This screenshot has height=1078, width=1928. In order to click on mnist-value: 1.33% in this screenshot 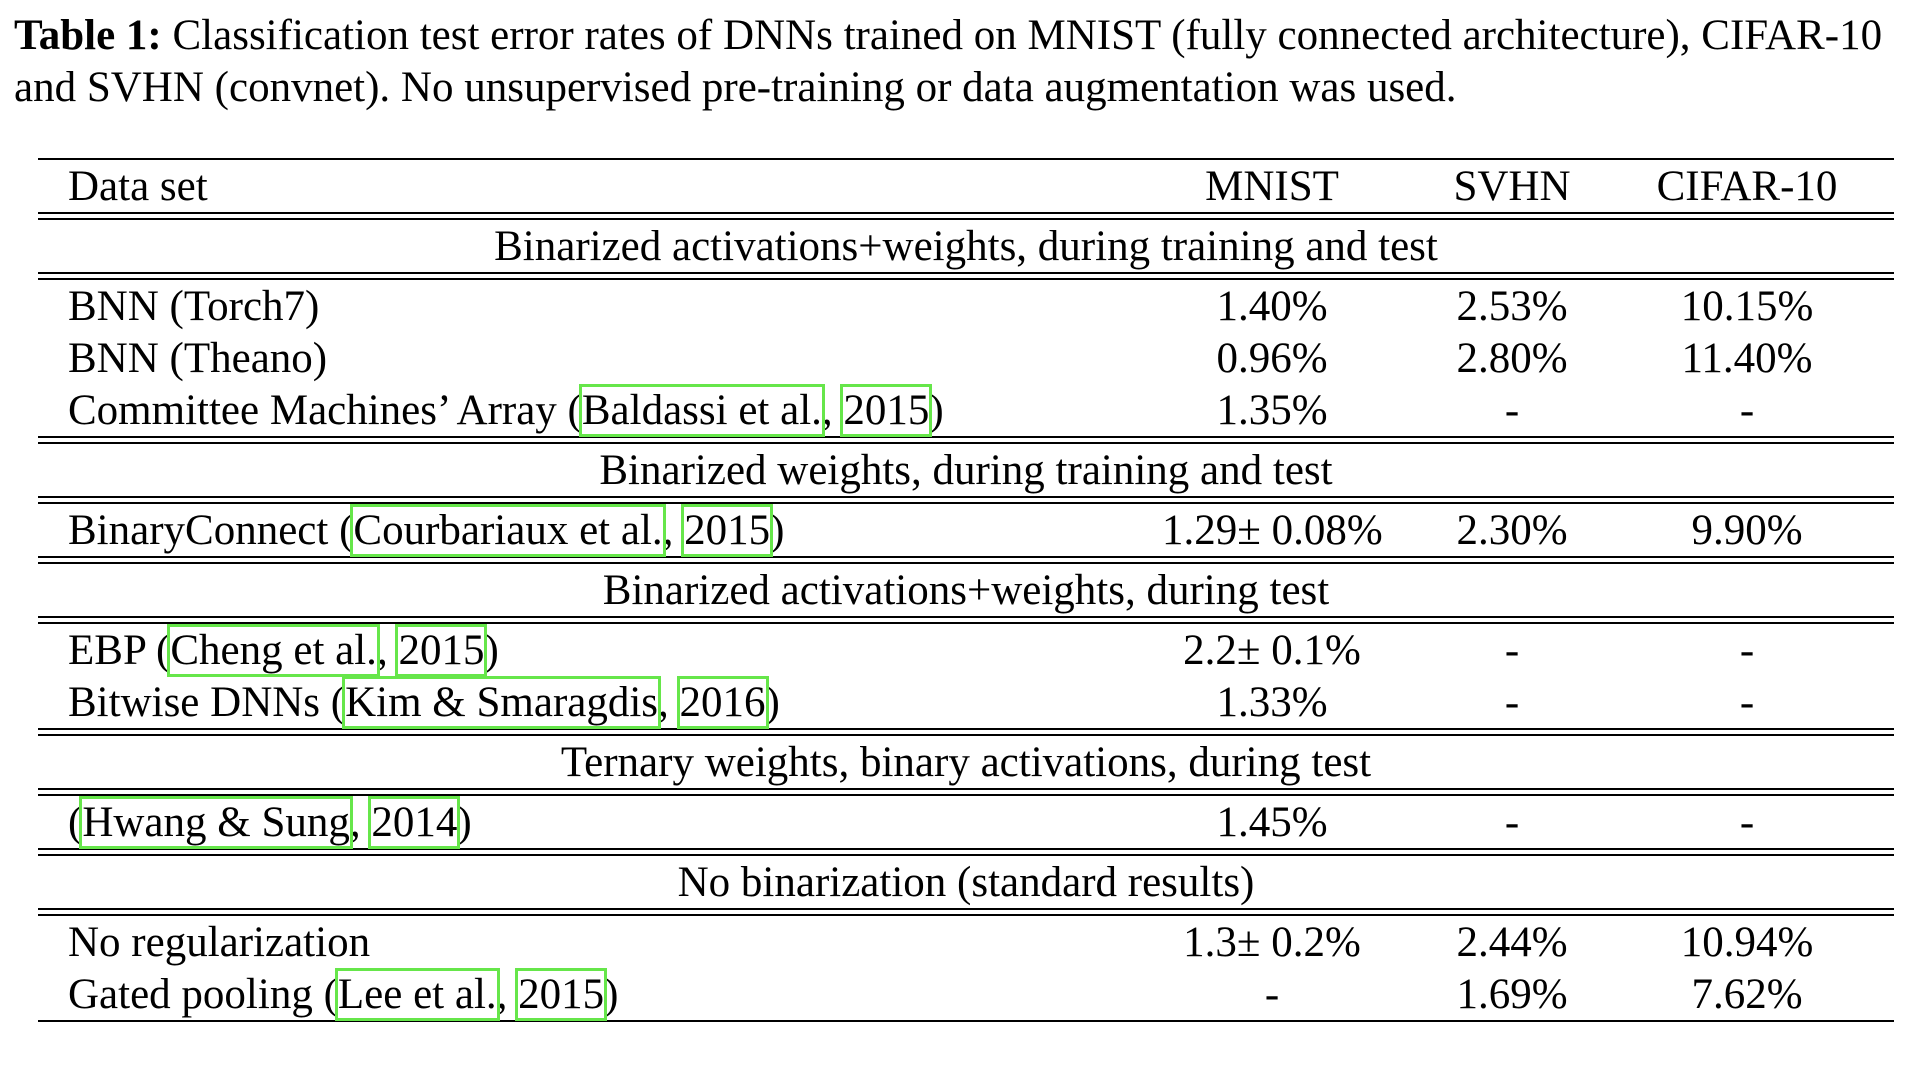, I will do `click(1272, 702)`.